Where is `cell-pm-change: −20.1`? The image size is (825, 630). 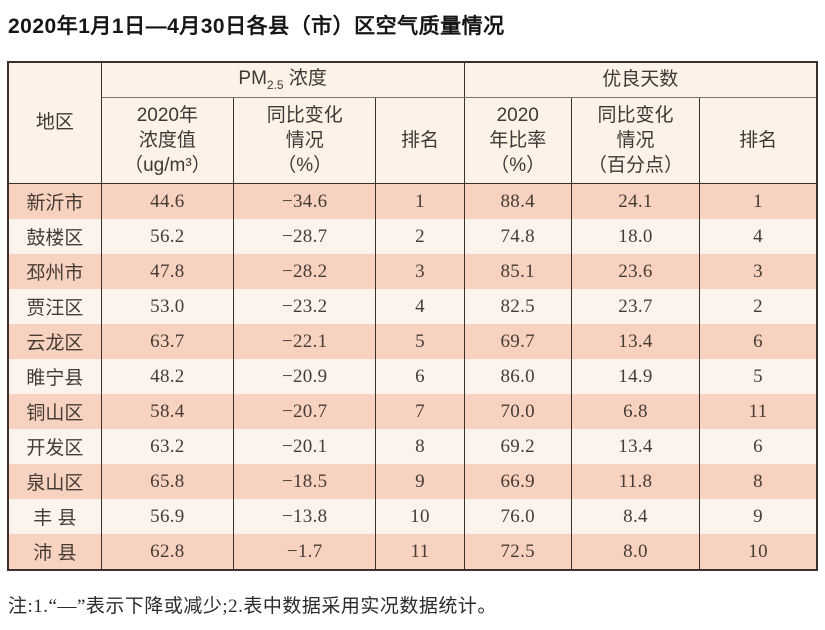 cell-pm-change: −20.1 is located at coordinates (305, 446).